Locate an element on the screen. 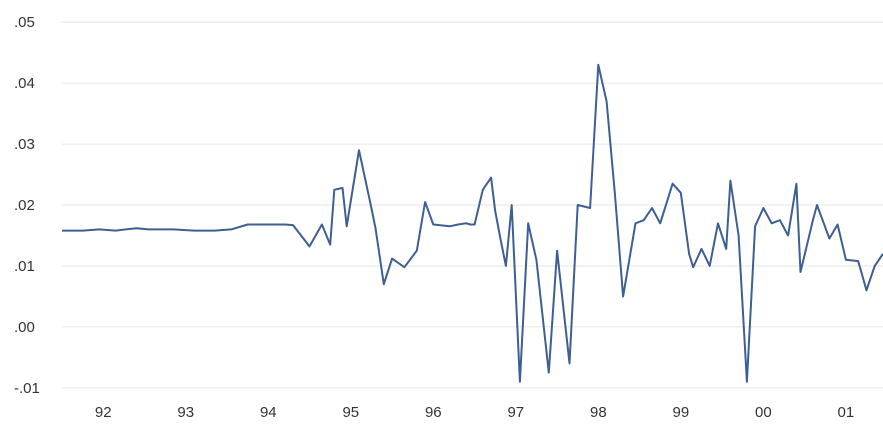 Image resolution: width=883 pixels, height=428 pixels. y-tick-label: .03 is located at coordinates (24, 144).